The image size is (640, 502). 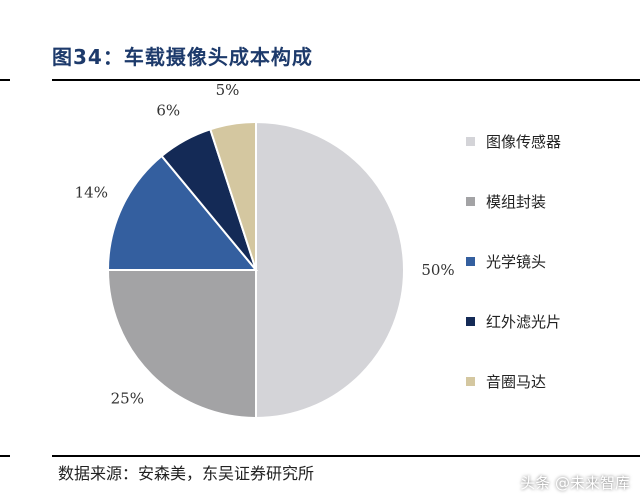 I want to click on slice-label-4: 6%, so click(x=168, y=111).